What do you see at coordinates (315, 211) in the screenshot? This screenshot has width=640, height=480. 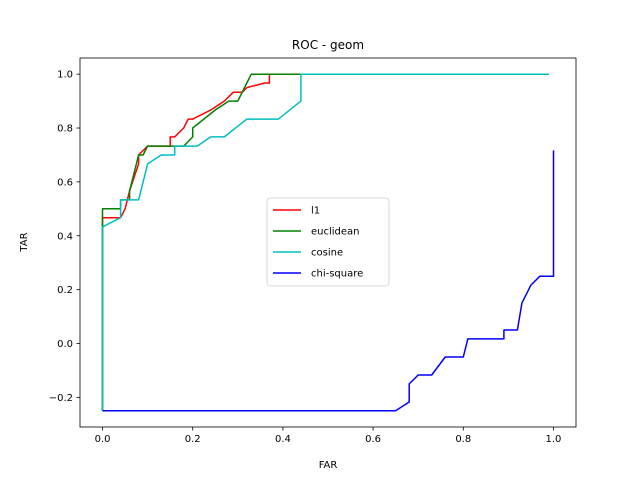 I see `legend-label: l1` at bounding box center [315, 211].